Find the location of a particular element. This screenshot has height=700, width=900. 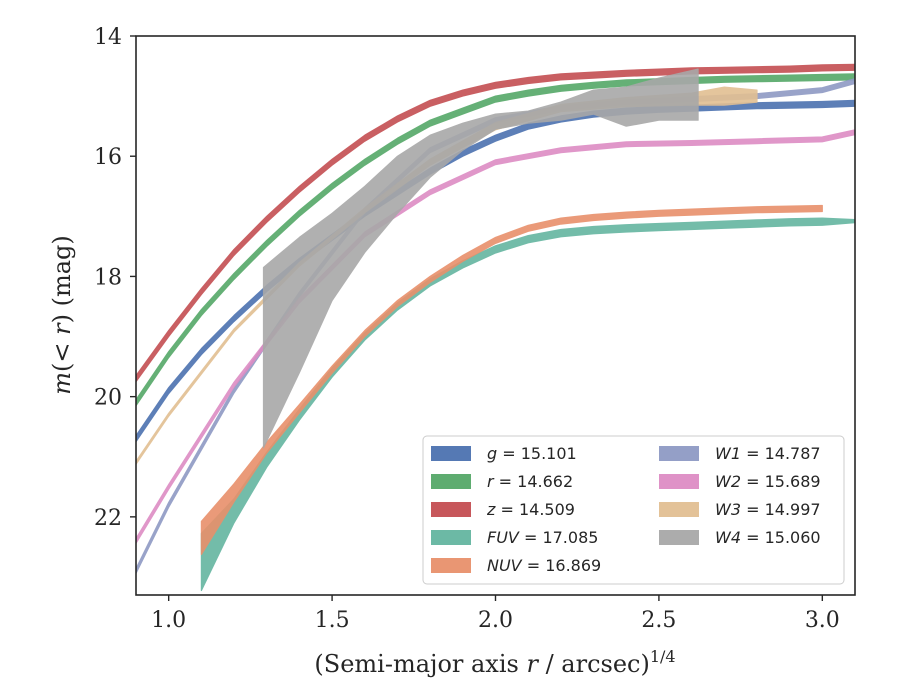

legend-label-g: g = 15.101 is located at coordinates (532, 453).